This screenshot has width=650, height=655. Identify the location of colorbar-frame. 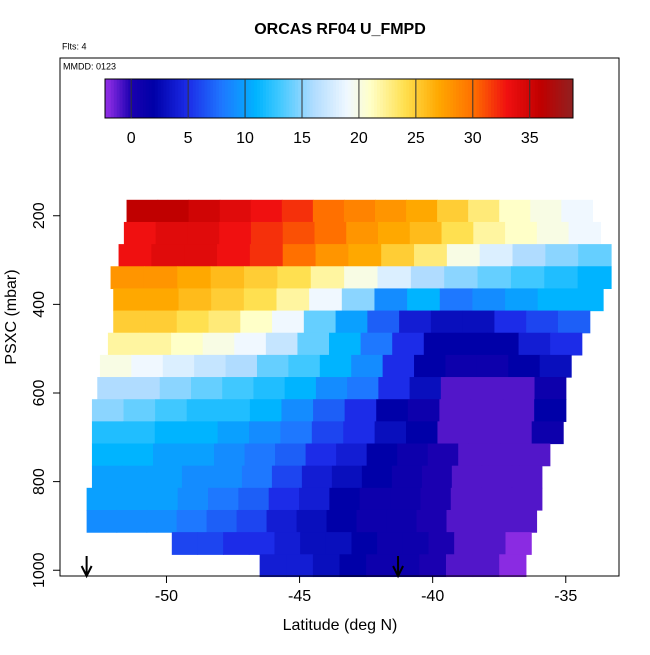
(339, 98).